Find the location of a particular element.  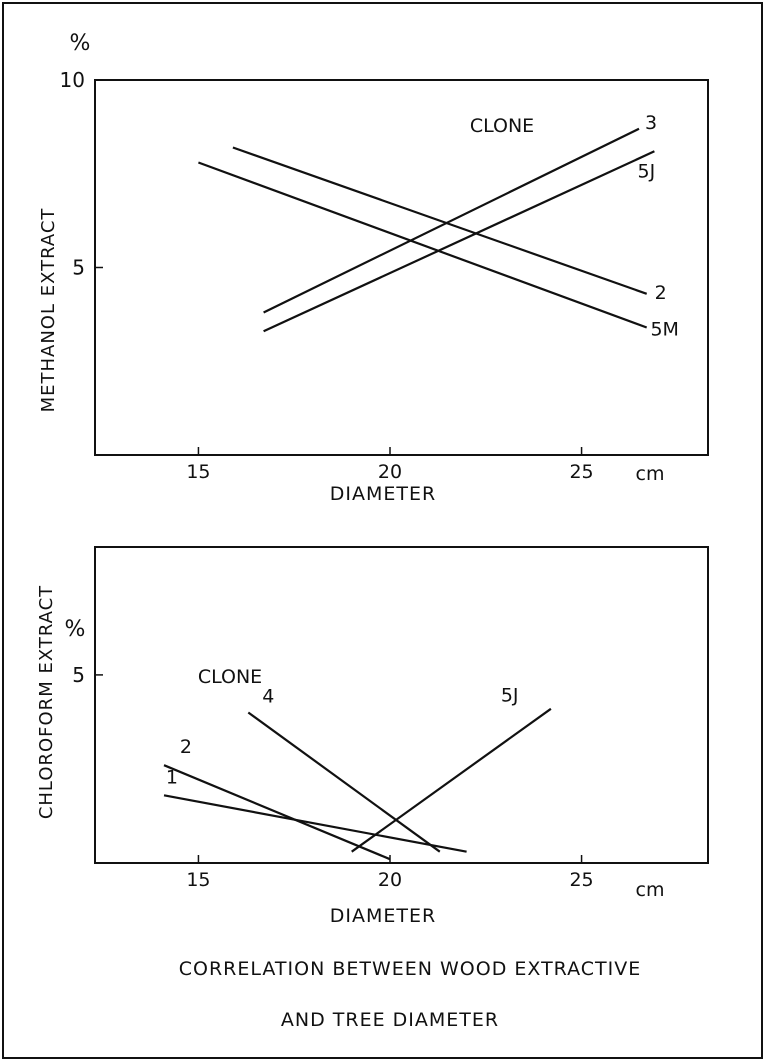

methanol-legend-title: CLONE is located at coordinates (502, 126).